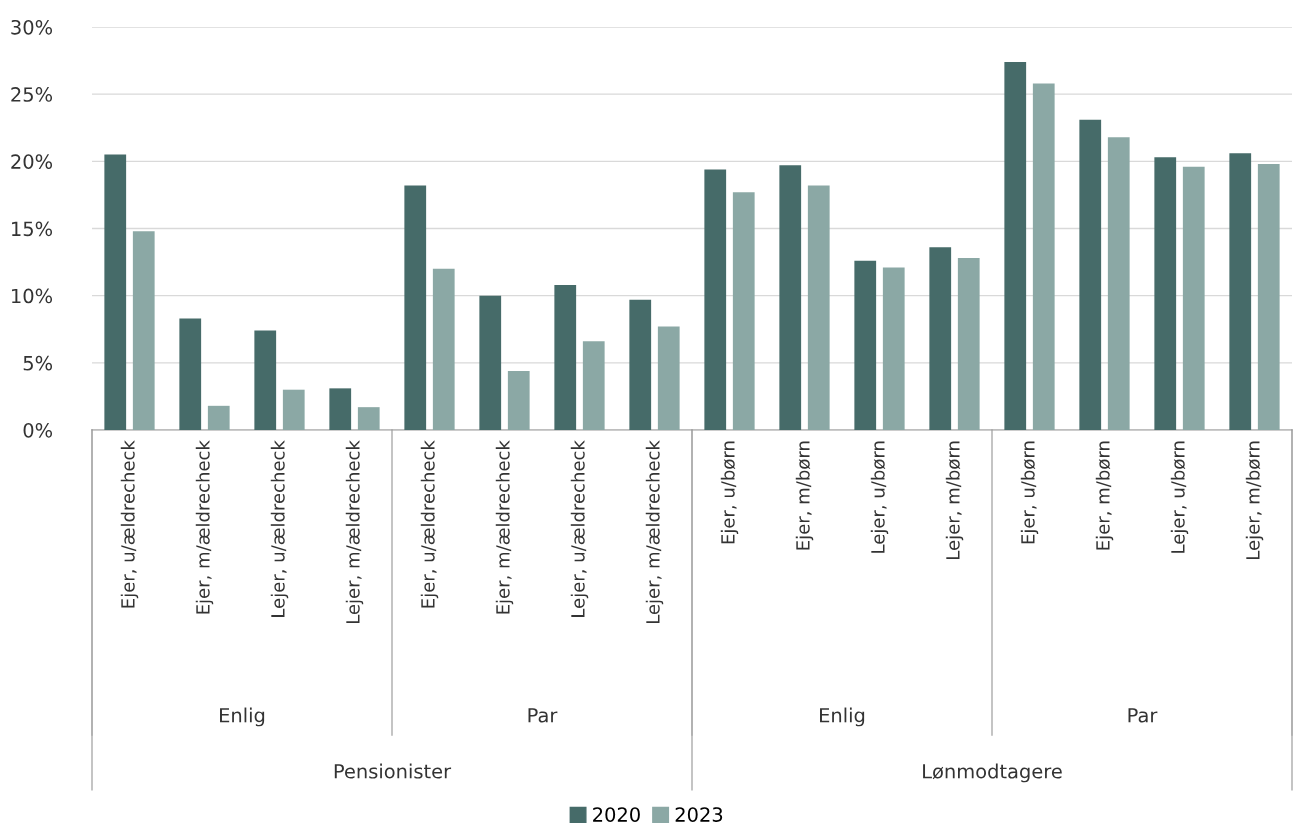 This screenshot has height=839, width=1294. Describe the element at coordinates (38, 363) in the screenshot. I see `y-tick-label: 5%` at that location.